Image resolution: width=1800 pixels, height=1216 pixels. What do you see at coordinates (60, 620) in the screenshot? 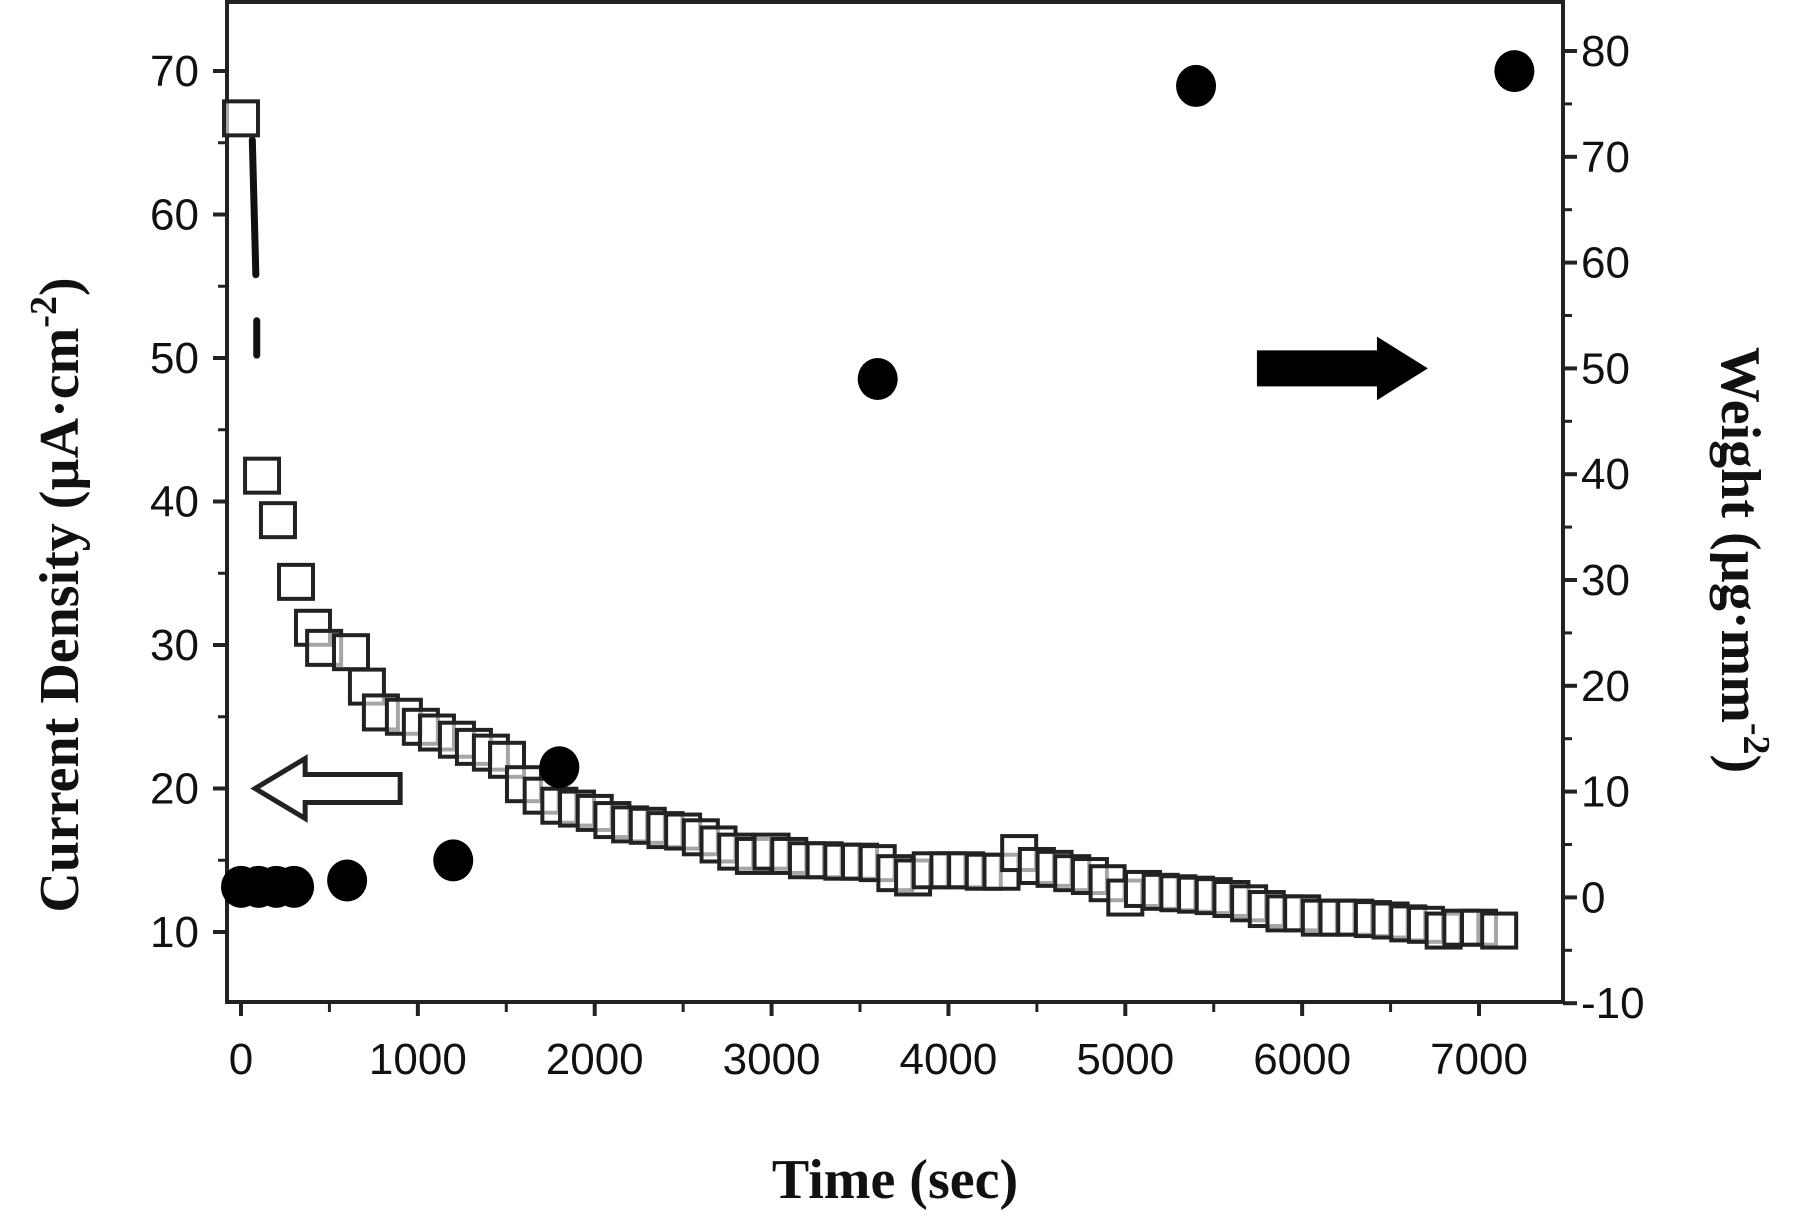
I see `y-axis-left-title-main: Current Density (µA·cm` at bounding box center [60, 620].